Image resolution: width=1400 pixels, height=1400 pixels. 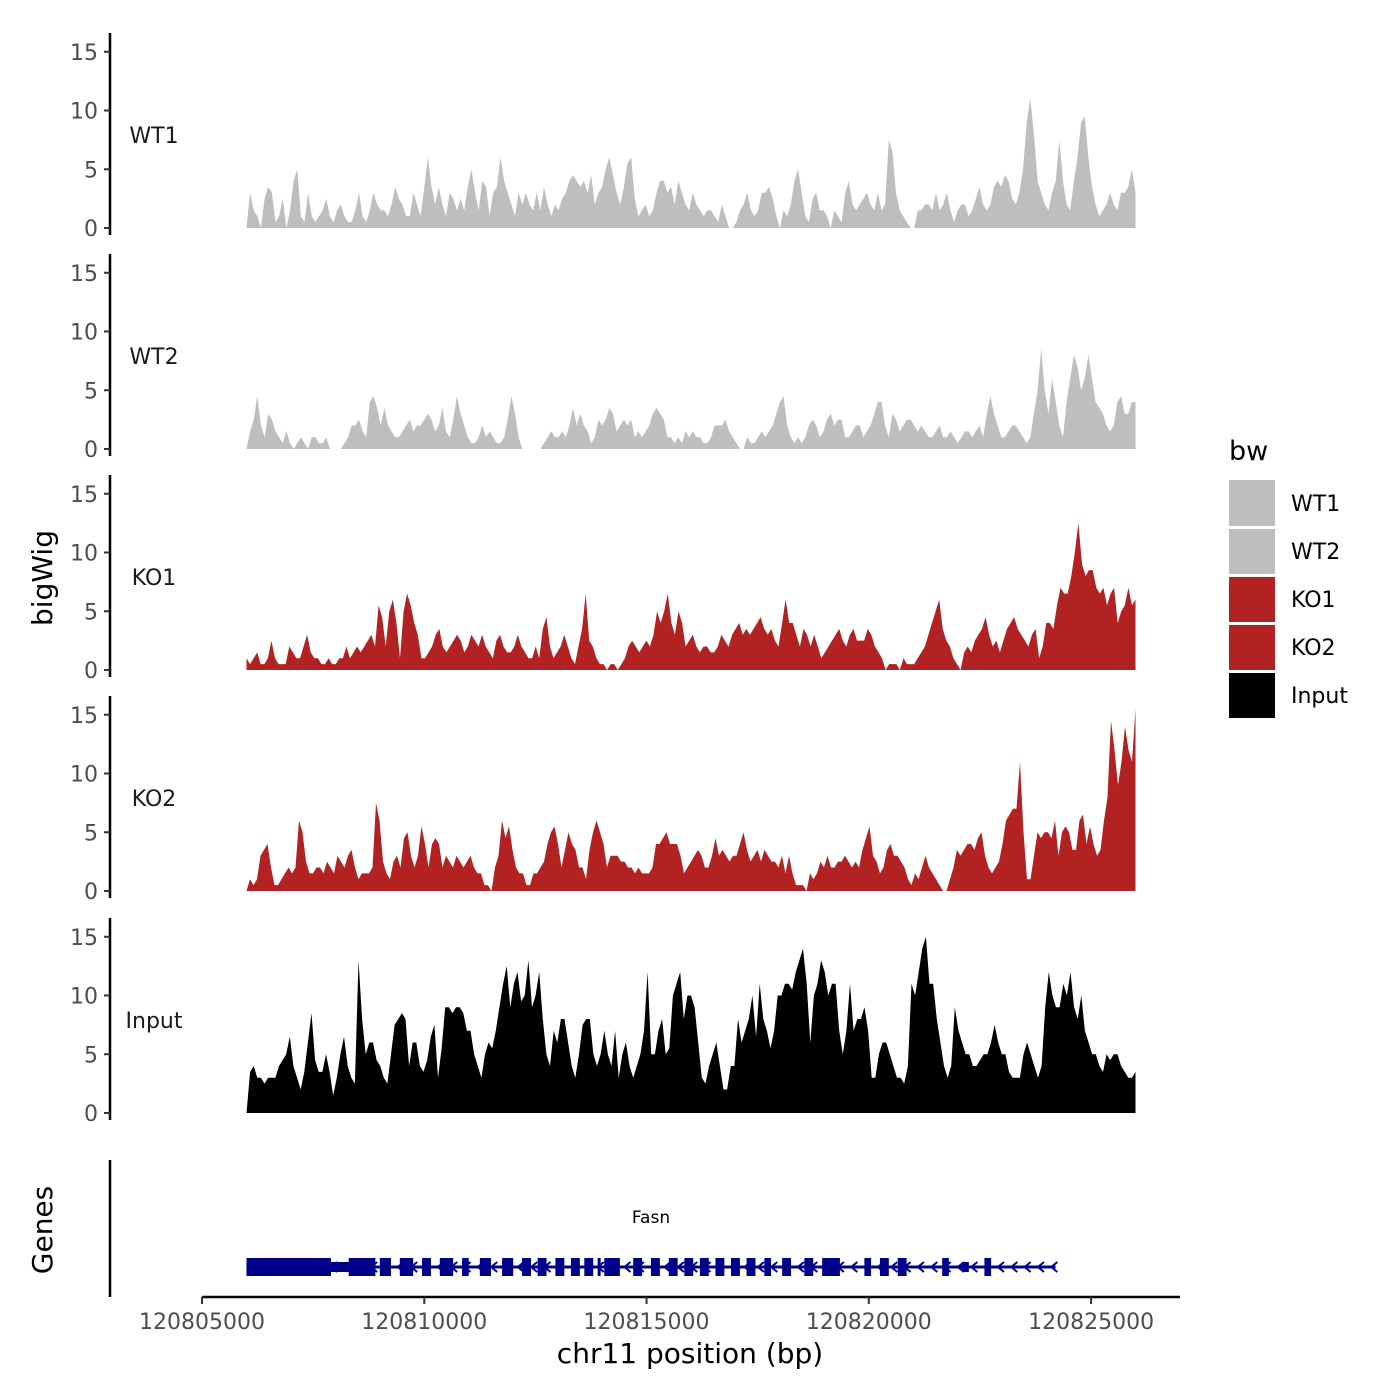 I want to click on track-input: 0 5 10 15 Input, so click(x=603, y=1022).